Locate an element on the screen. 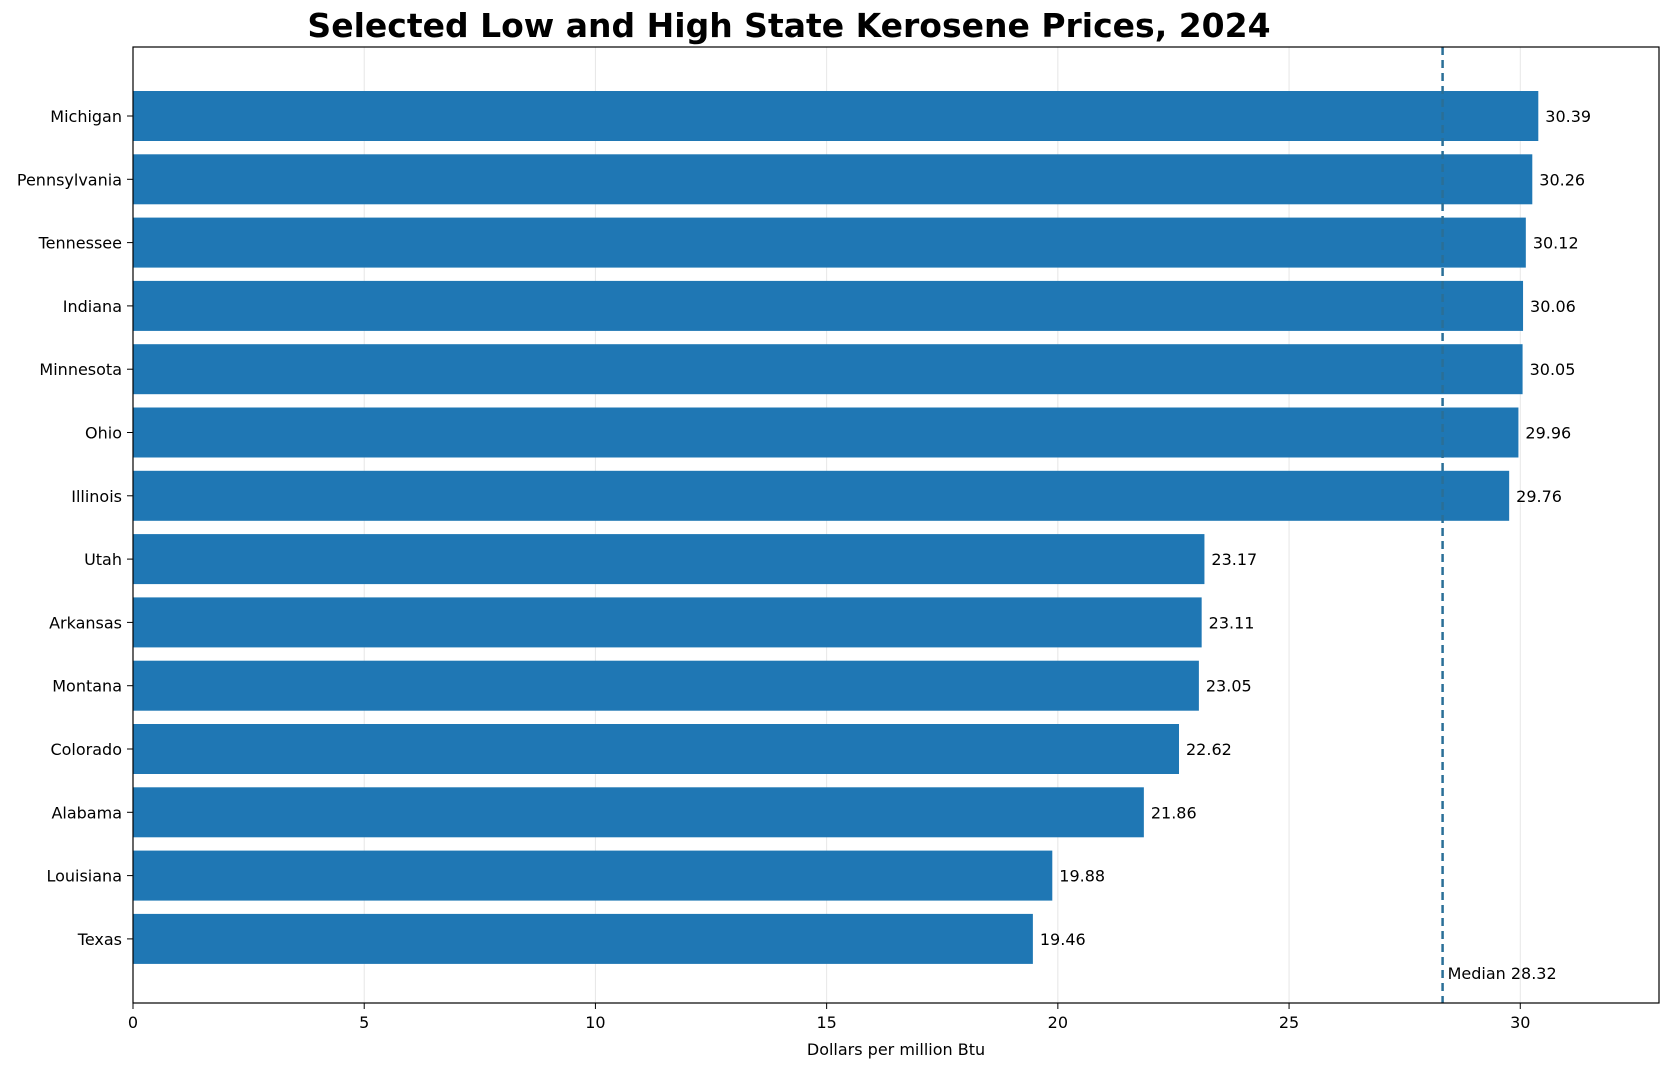 Image resolution: width=1667 pixels, height=1067 pixels. value-label: 30.26 is located at coordinates (1562, 179).